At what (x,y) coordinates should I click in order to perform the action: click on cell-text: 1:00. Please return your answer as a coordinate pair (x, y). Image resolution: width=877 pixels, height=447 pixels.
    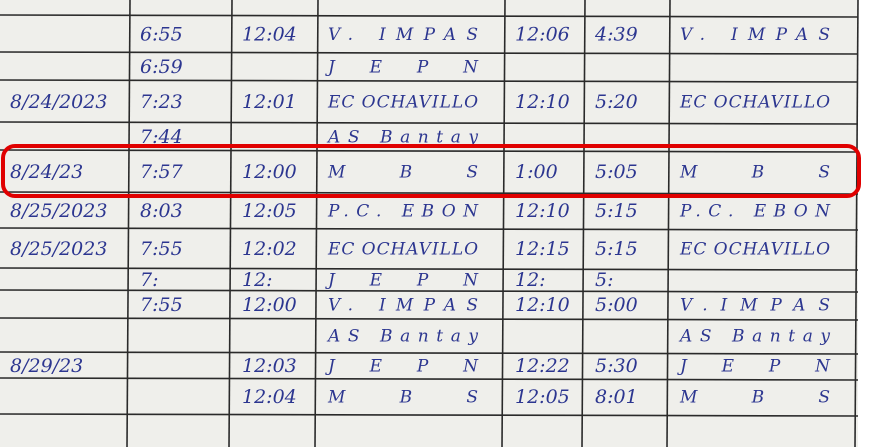
    Looking at the image, I should click on (536, 172).